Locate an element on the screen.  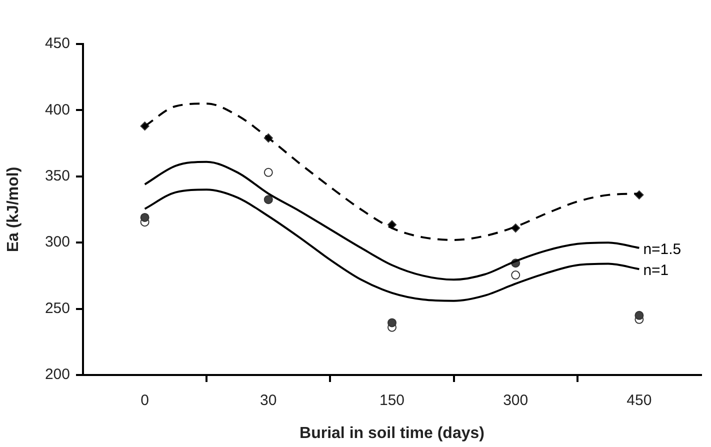
y-tick-label: 250 is located at coordinates (57, 308).